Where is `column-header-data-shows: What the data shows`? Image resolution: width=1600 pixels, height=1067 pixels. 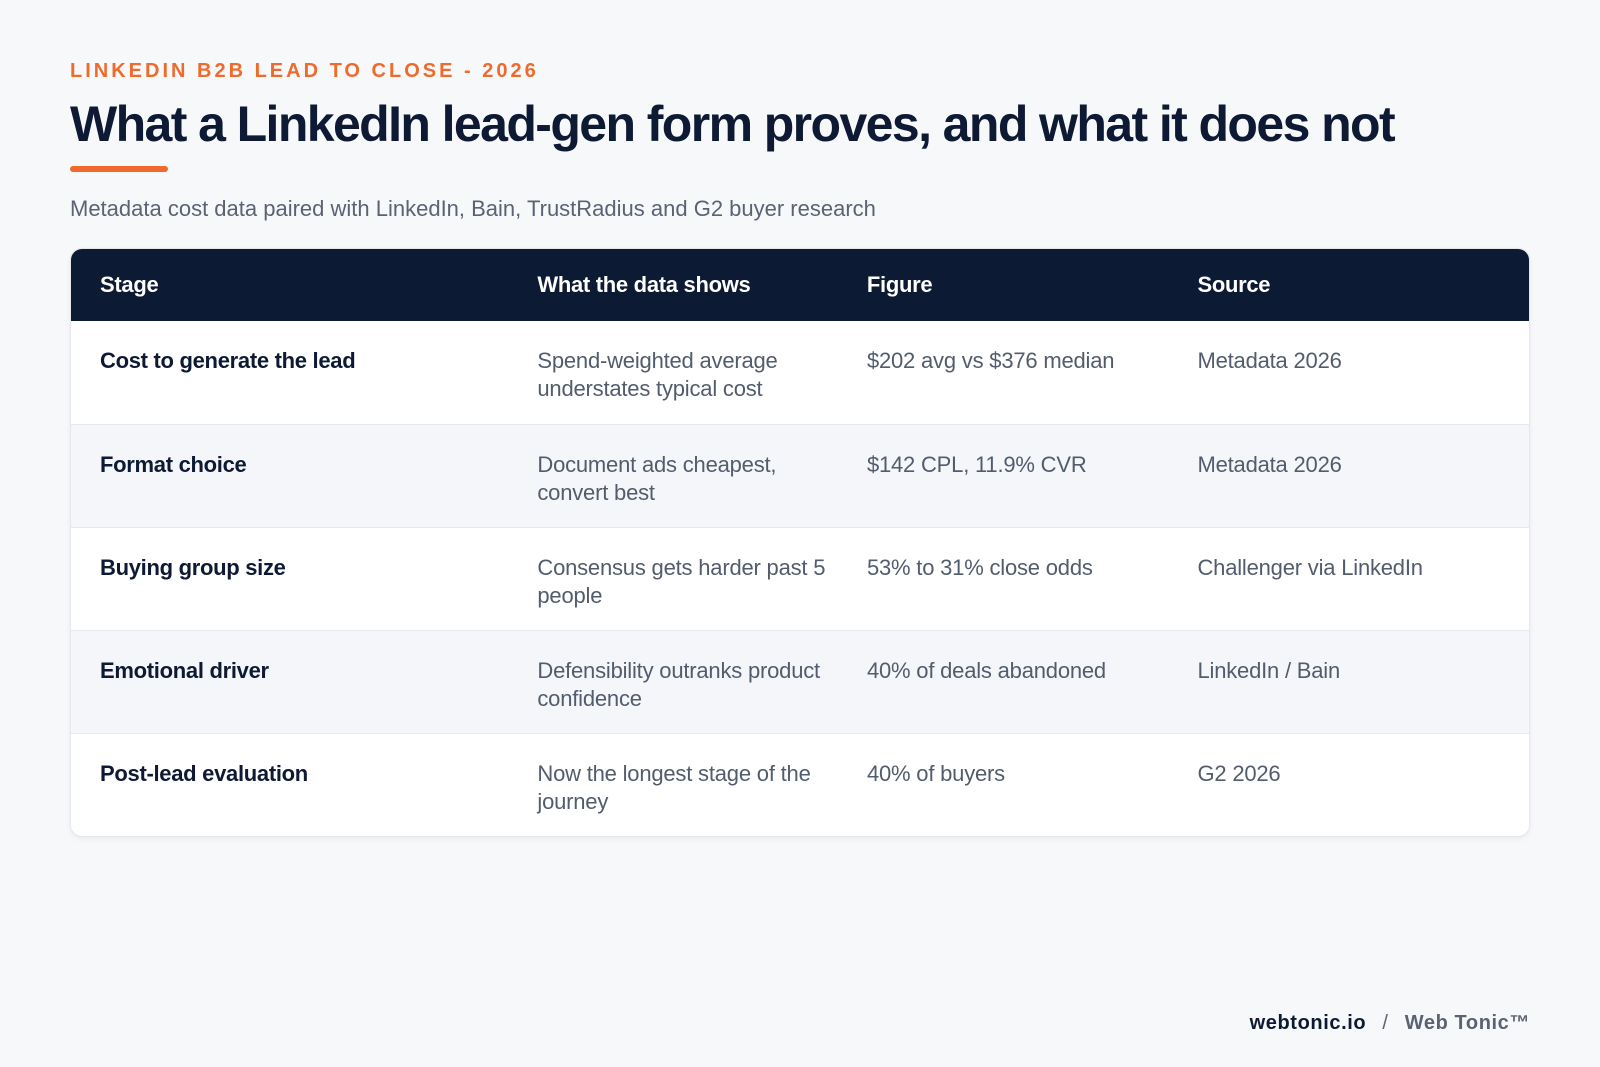 column-header-data-shows: What the data shows is located at coordinates (644, 284).